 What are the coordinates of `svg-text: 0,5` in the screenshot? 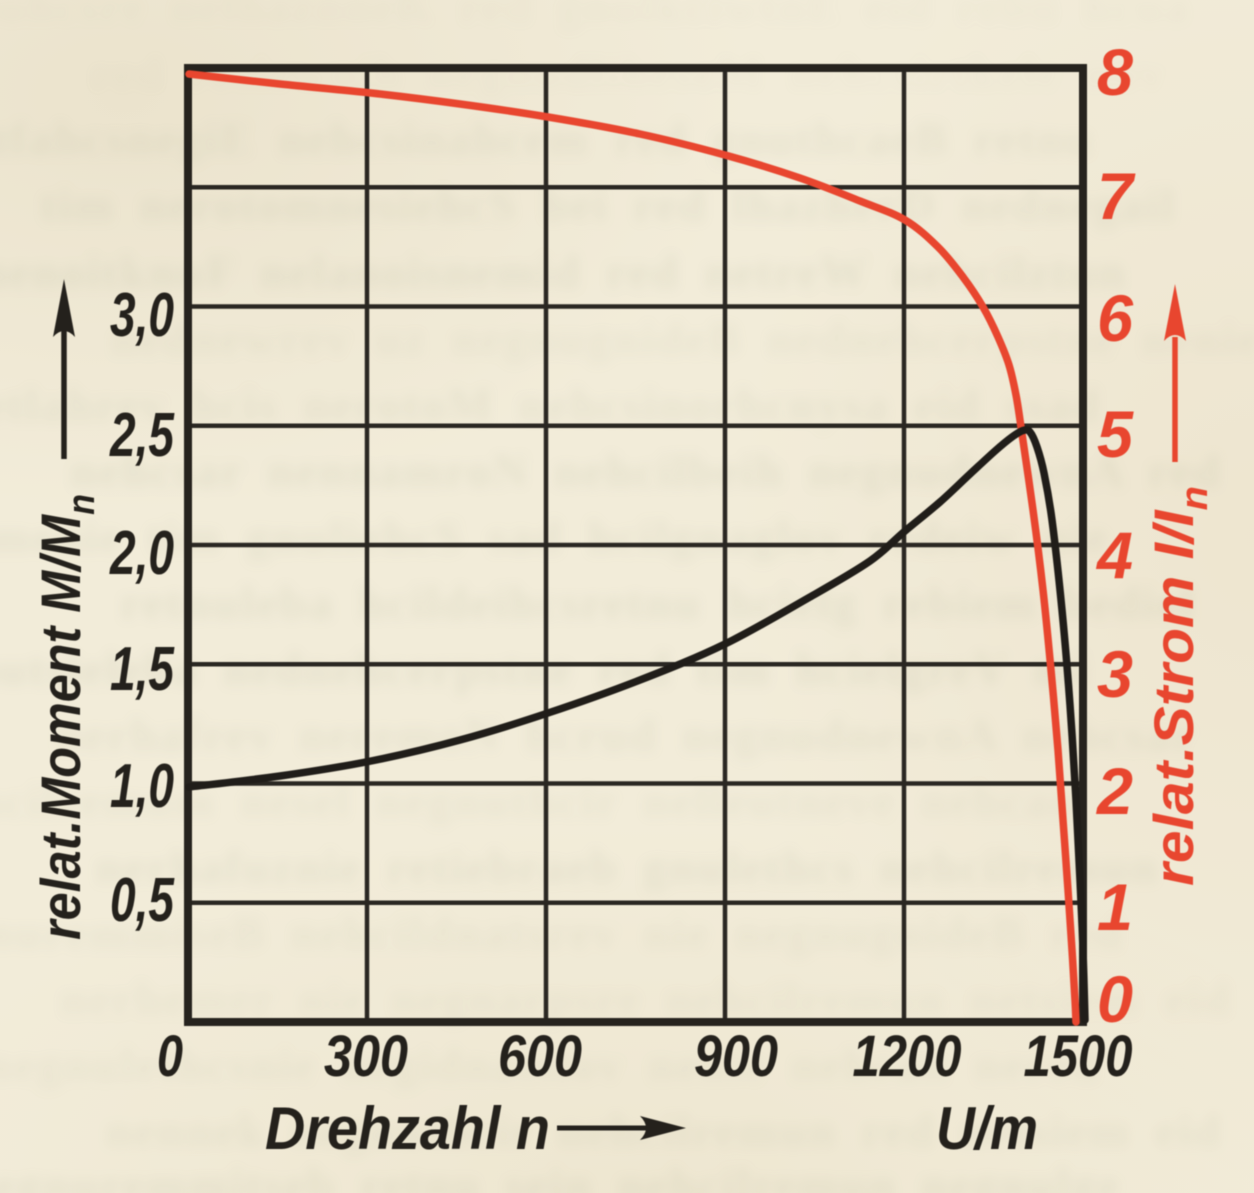 It's located at (142, 900).